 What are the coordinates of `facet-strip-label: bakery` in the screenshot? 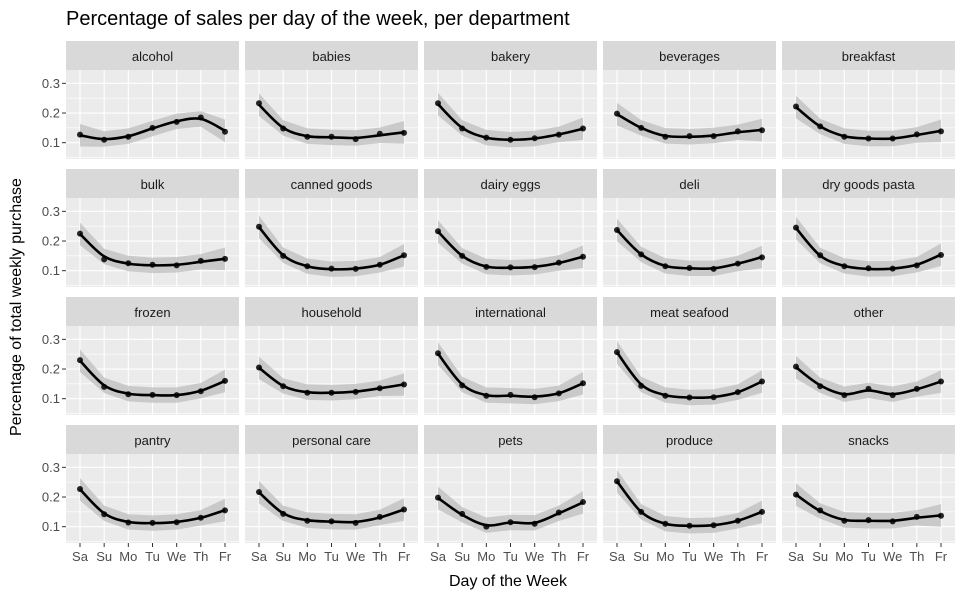 It's located at (511, 56).